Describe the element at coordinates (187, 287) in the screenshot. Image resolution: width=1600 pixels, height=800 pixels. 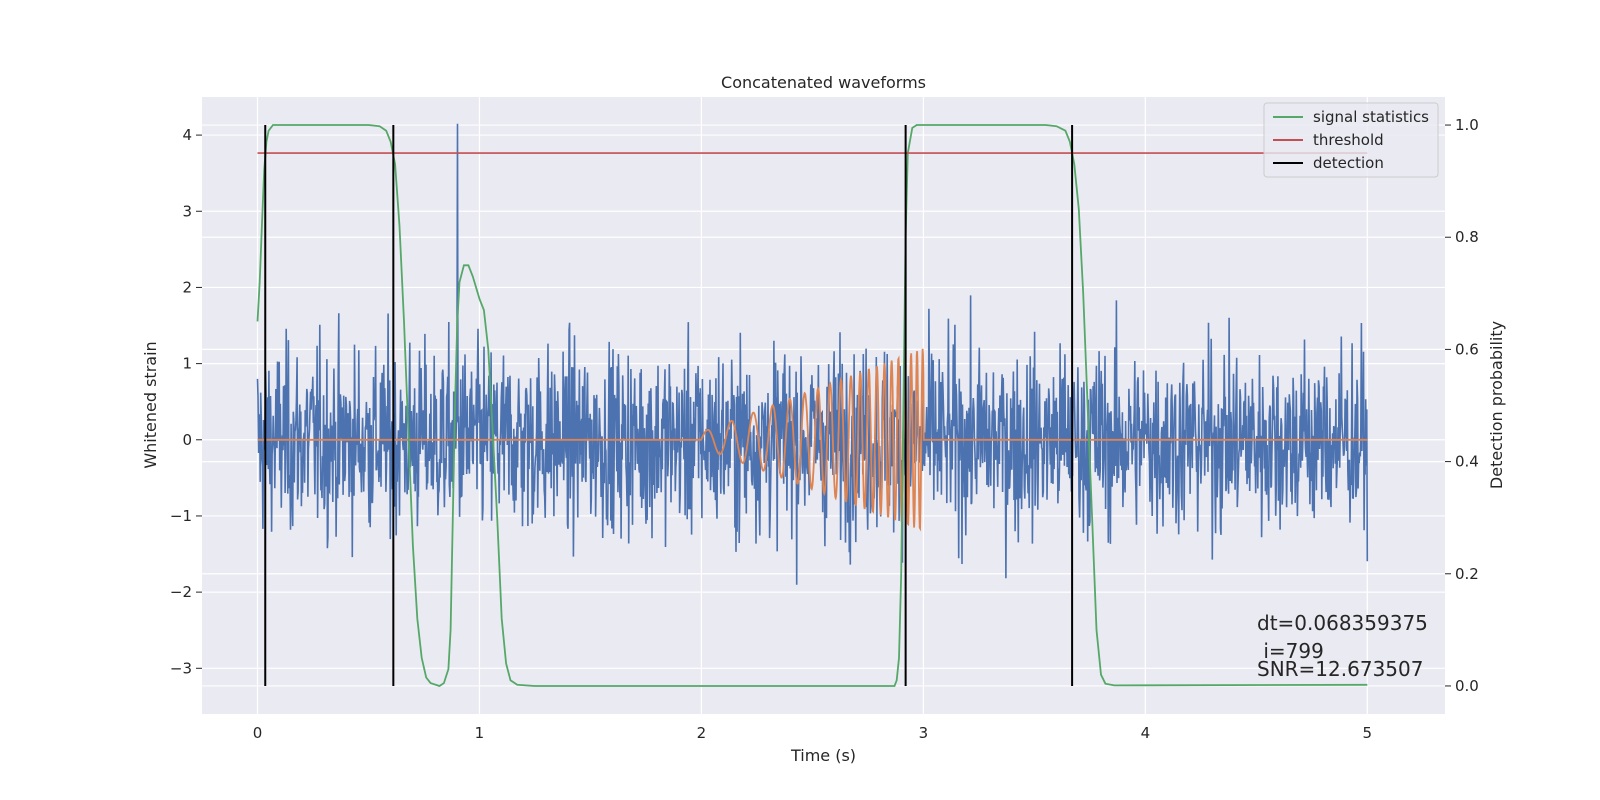
I see `y-tick-label: 2` at that location.